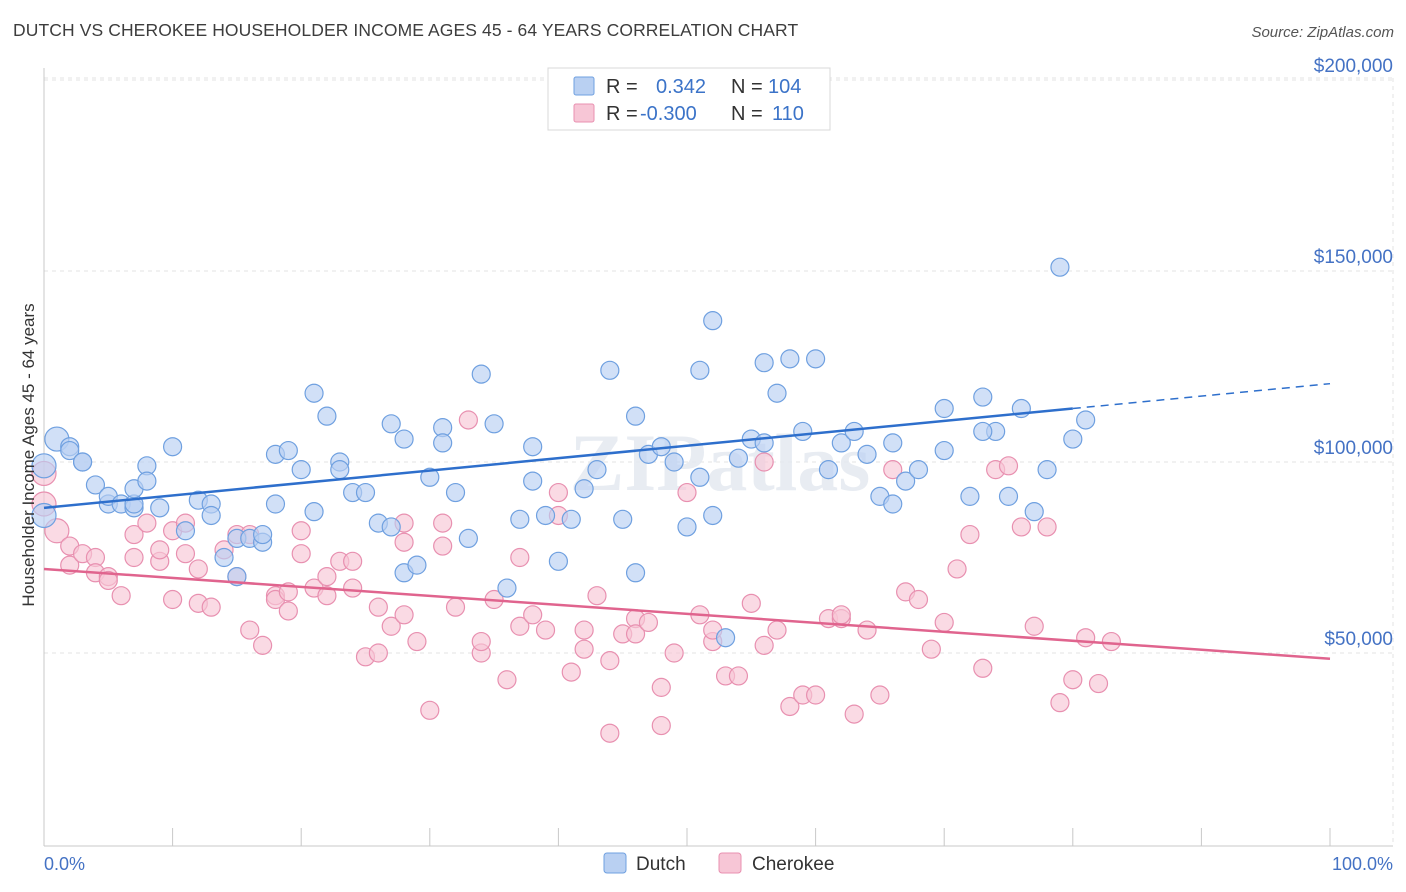 Image resolution: width=1406 pixels, height=892 pixels. I want to click on y-axis-label: Householder Income Ages 45 - 64 years, so click(28, 454).